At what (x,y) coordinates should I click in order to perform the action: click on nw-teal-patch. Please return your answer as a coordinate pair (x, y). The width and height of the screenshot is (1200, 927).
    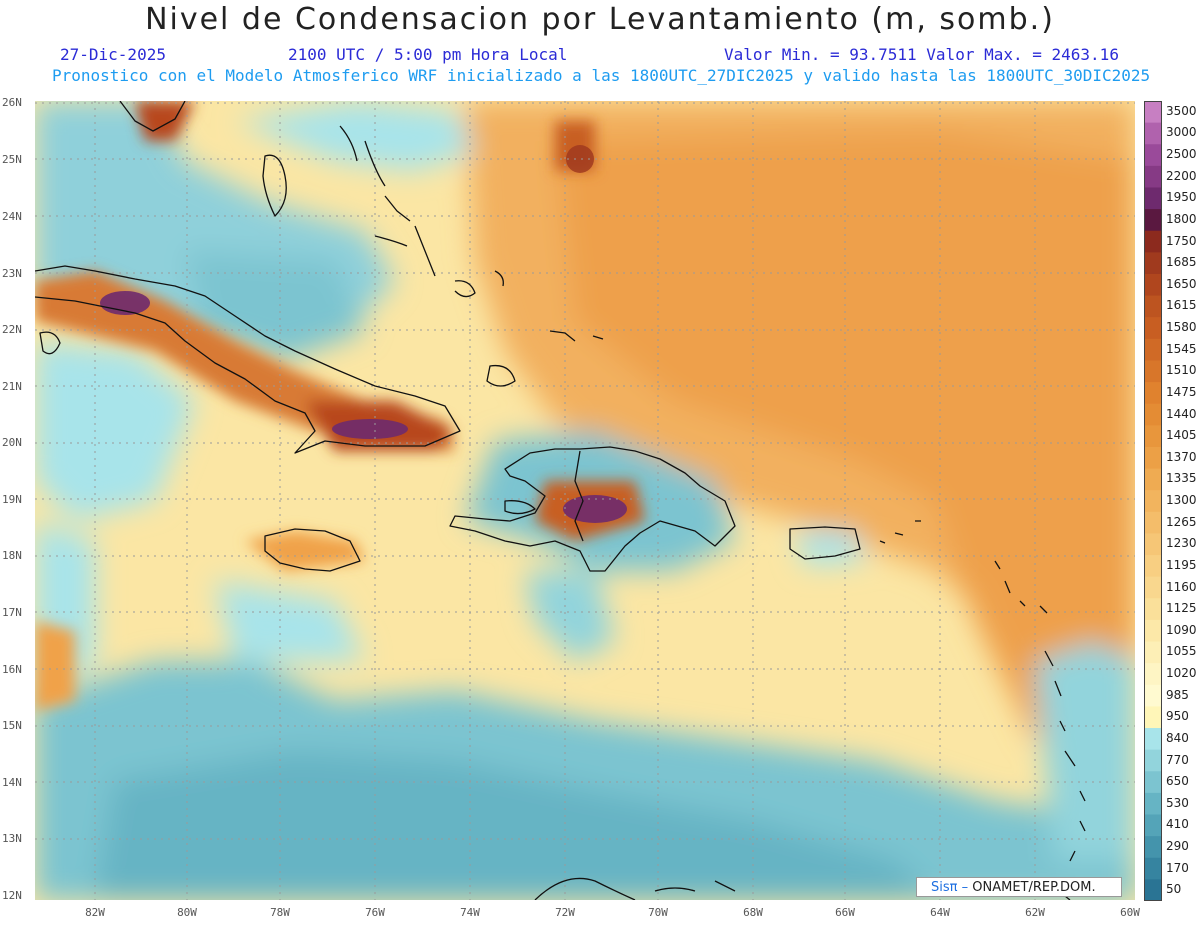
    Looking at the image, I should click on (355, 136).